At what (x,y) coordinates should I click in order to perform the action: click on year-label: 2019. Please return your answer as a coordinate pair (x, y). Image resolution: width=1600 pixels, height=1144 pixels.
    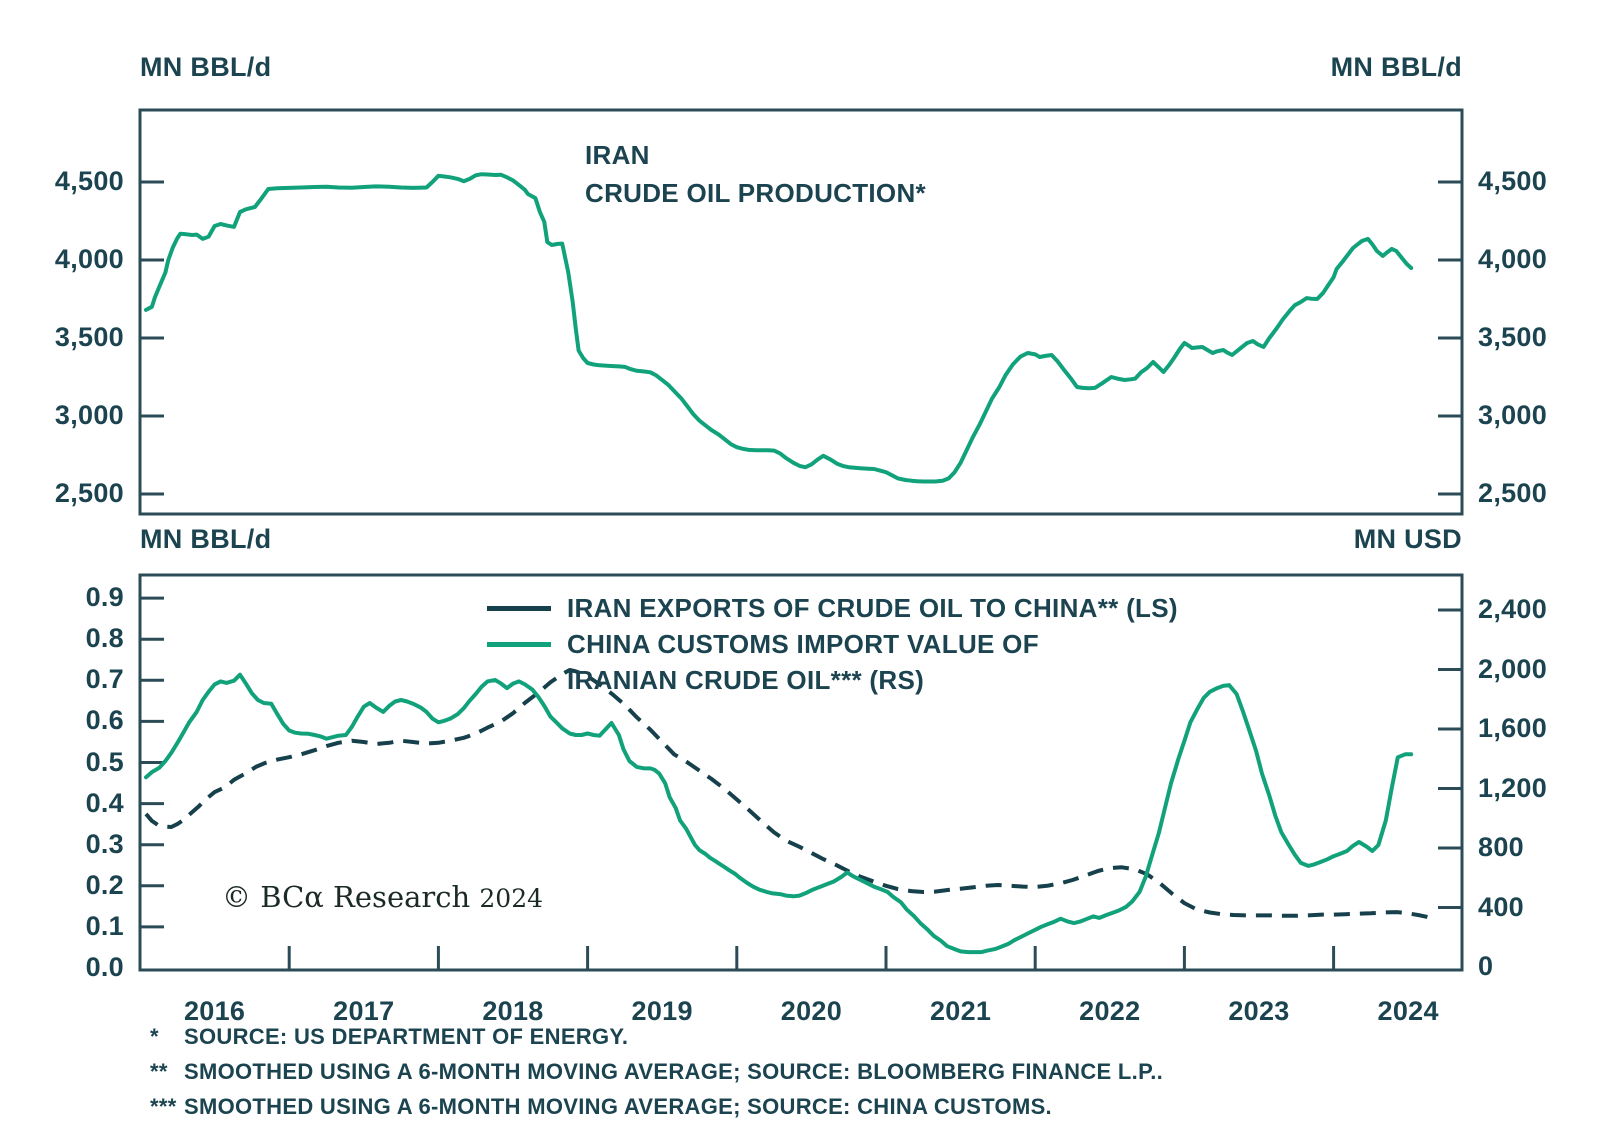
    Looking at the image, I should click on (662, 1011).